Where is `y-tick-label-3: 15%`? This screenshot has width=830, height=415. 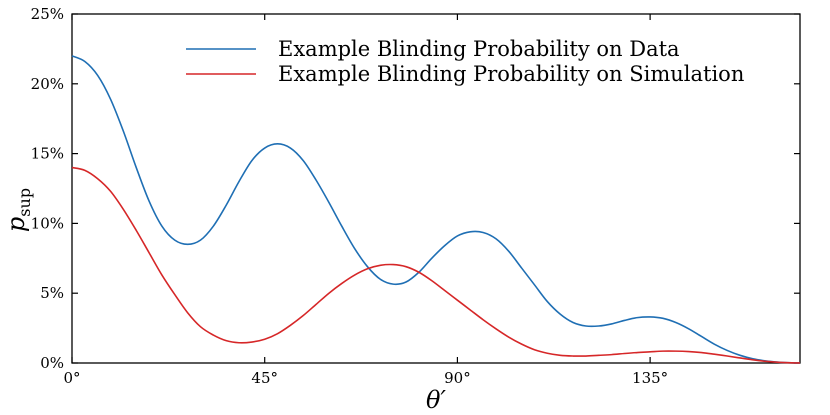 y-tick-label-3: 15% is located at coordinates (47, 154).